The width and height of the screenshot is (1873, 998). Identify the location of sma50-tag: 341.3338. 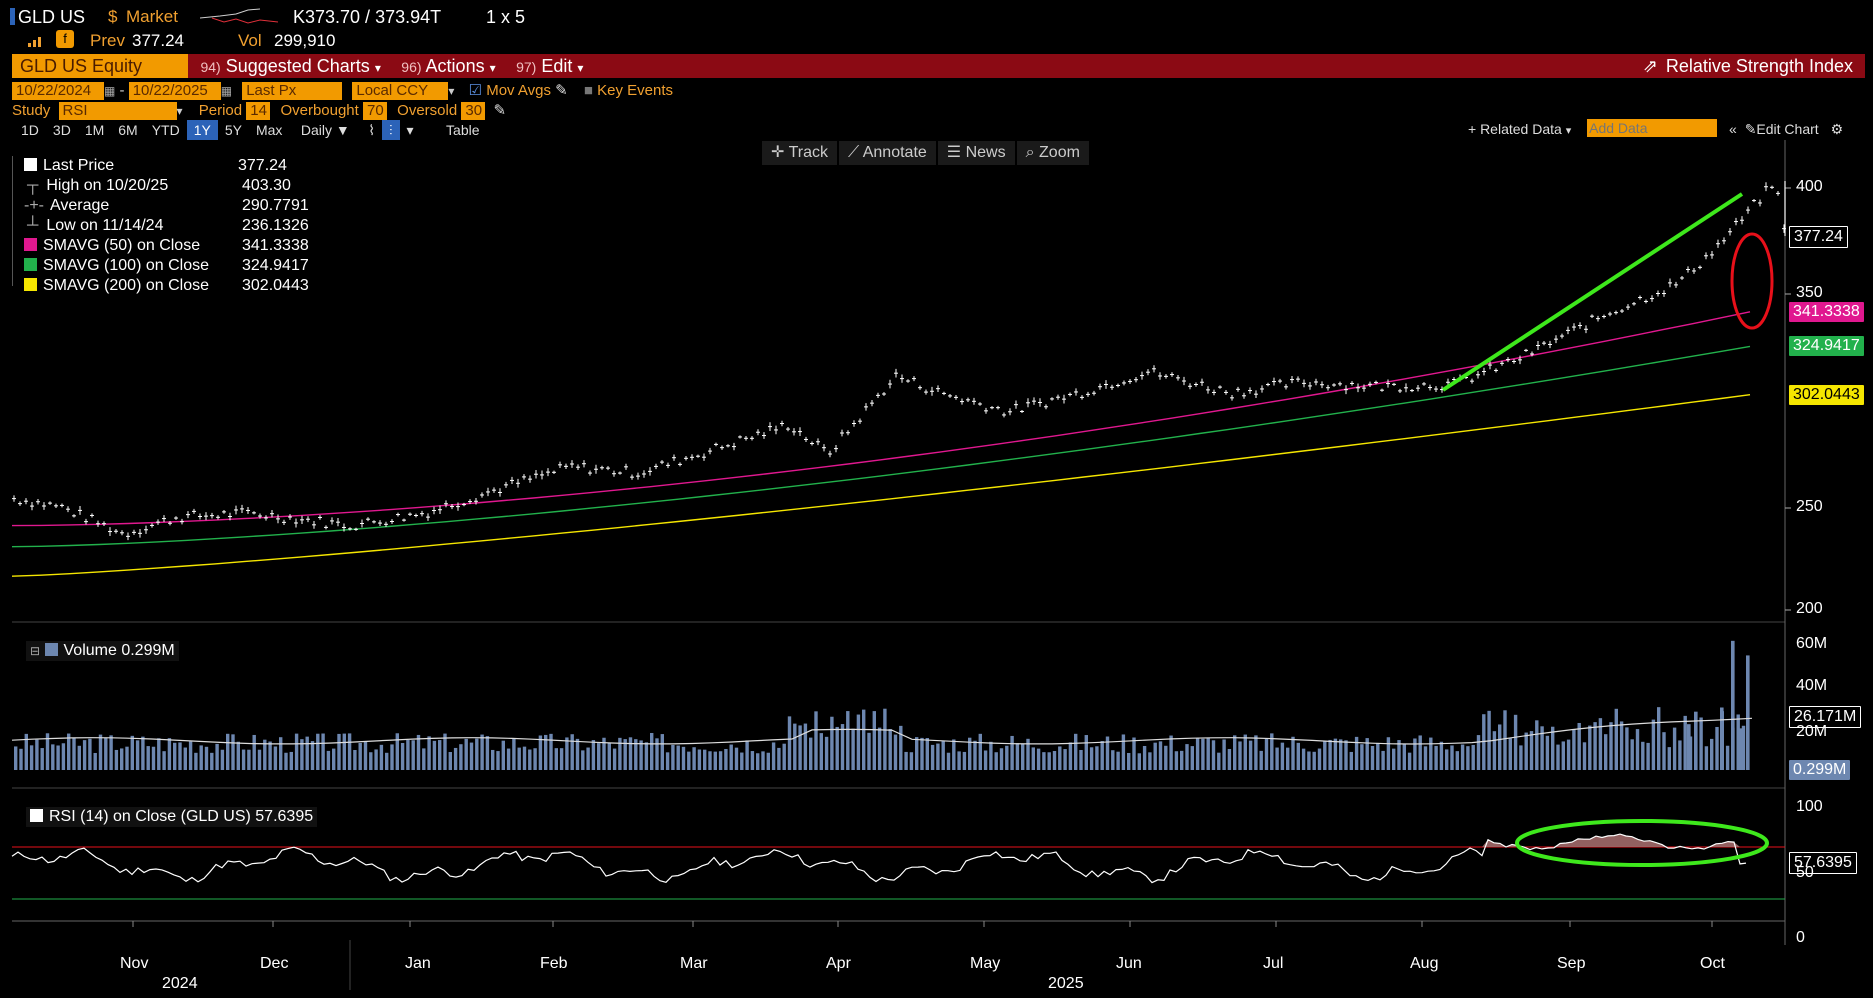
(1826, 312).